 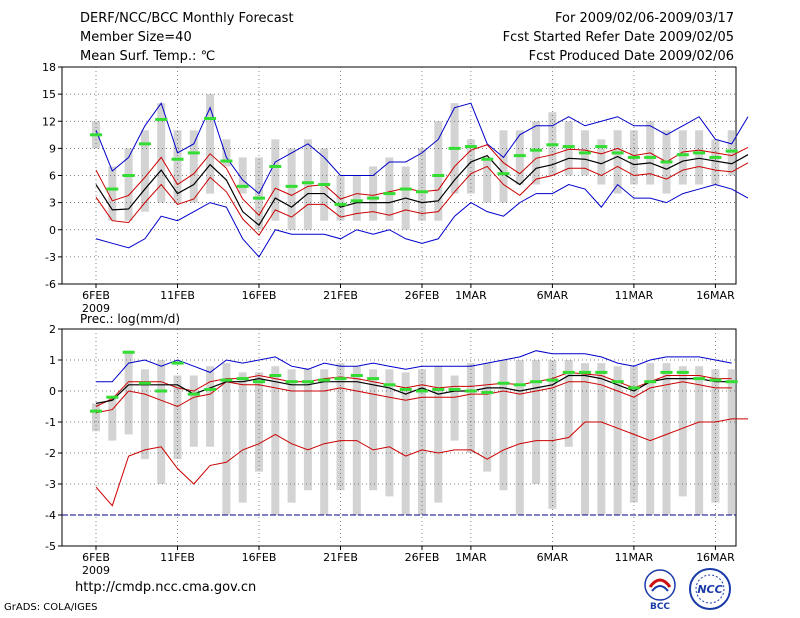 I want to click on temp-xtick-label: 11MAR, so click(x=634, y=295).